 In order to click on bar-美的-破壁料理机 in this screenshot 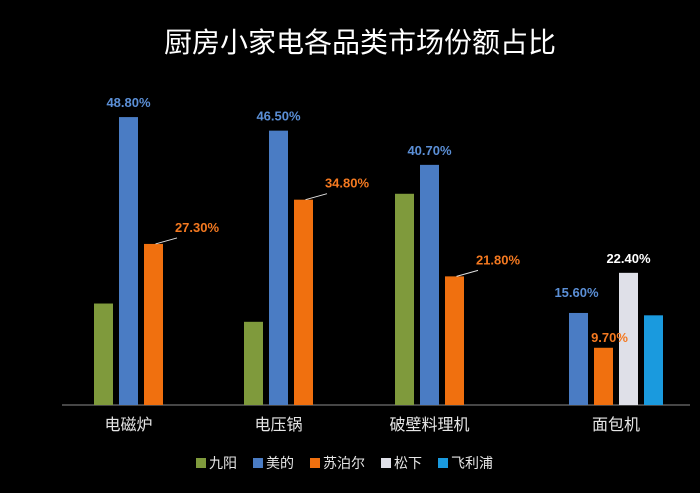, I will do `click(429, 284)`.